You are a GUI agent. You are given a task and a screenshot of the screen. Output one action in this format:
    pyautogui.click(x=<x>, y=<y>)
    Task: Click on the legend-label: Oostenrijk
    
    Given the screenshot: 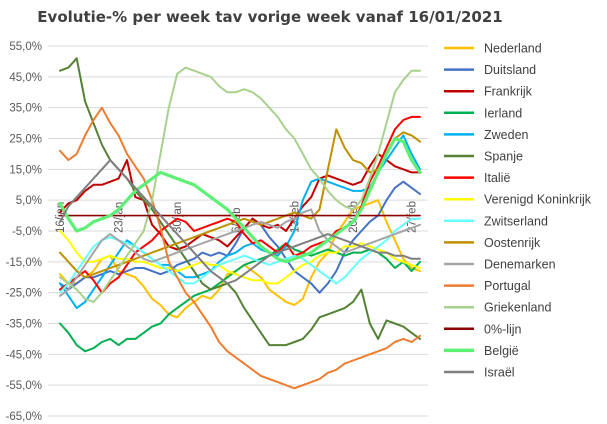 What is the action you would take?
    pyautogui.click(x=512, y=243)
    